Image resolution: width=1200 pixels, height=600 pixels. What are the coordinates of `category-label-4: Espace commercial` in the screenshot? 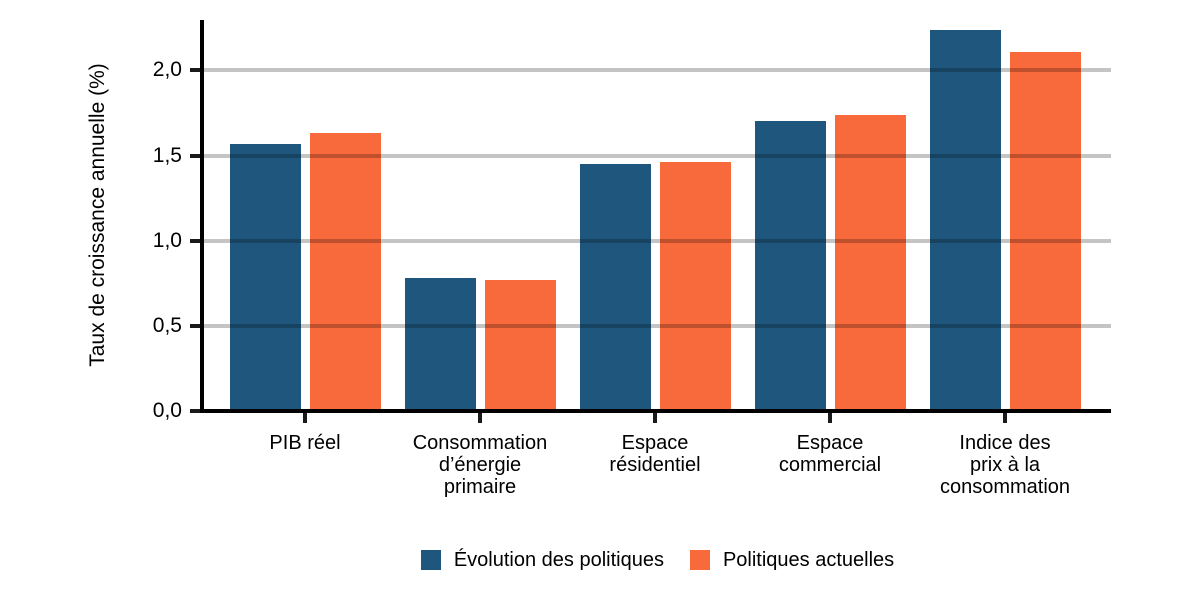 It's located at (830, 454).